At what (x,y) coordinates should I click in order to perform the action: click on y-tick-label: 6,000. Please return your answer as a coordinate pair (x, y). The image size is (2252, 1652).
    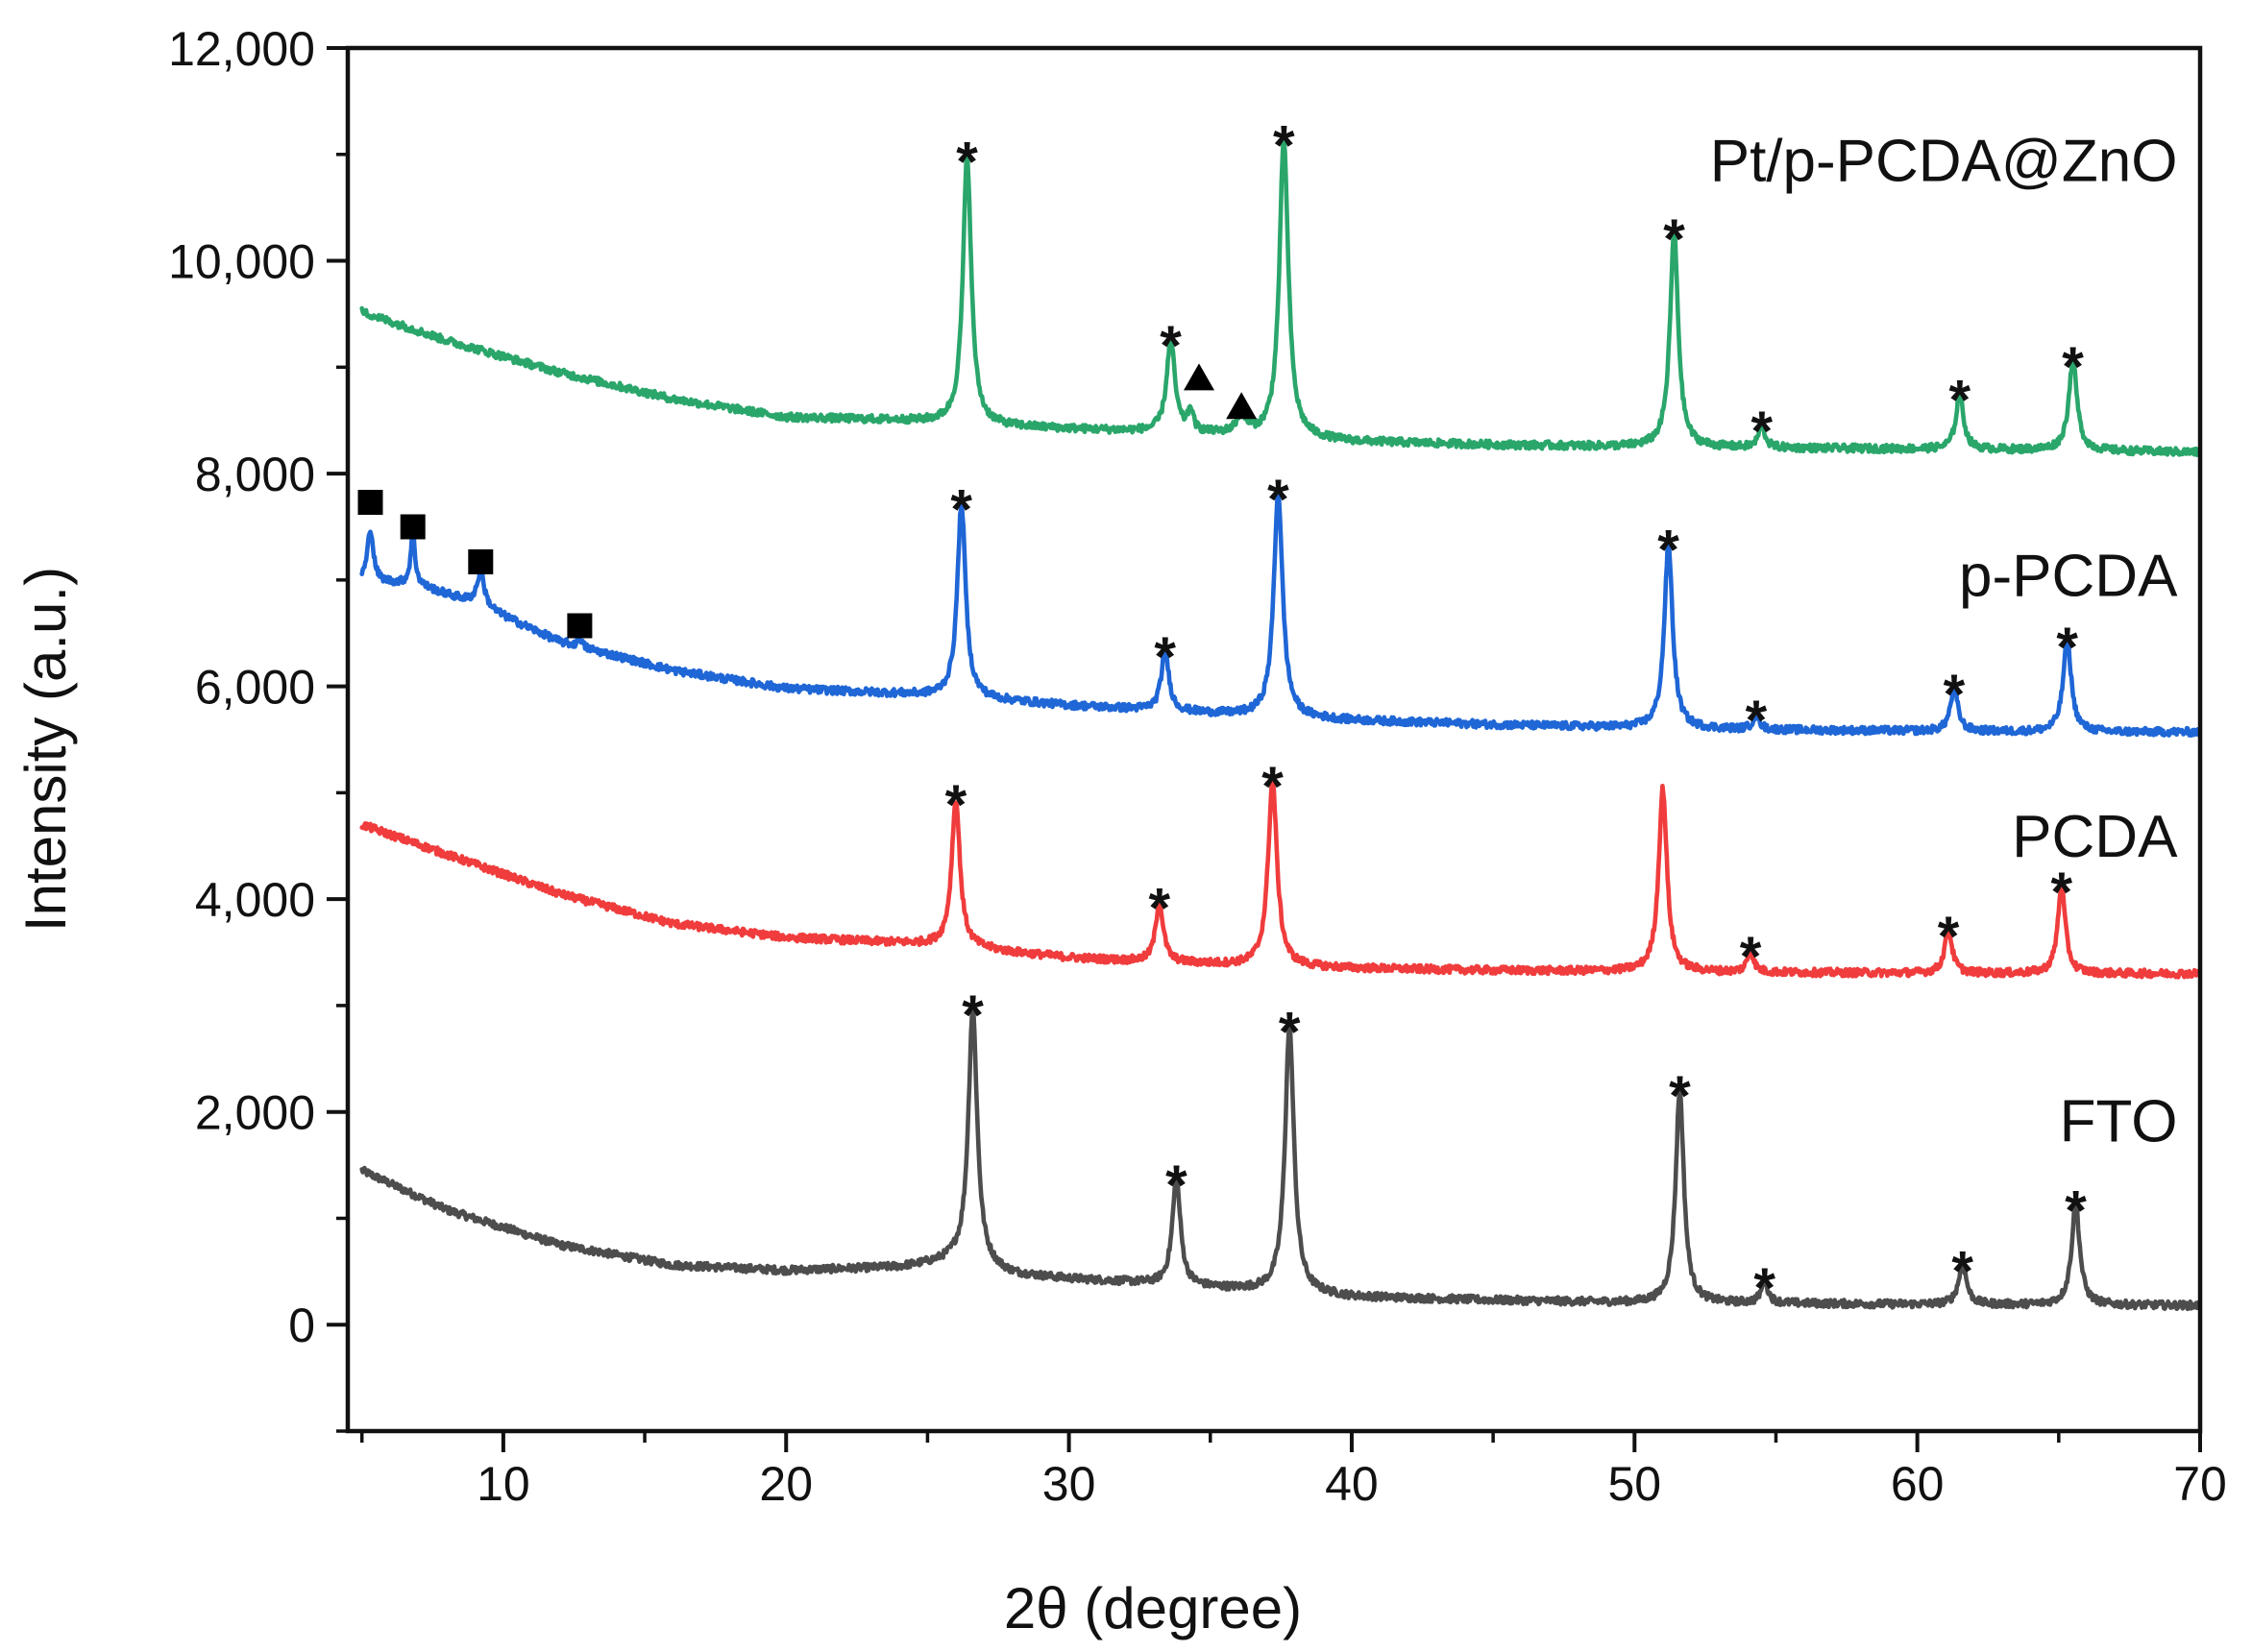
    Looking at the image, I should click on (255, 688).